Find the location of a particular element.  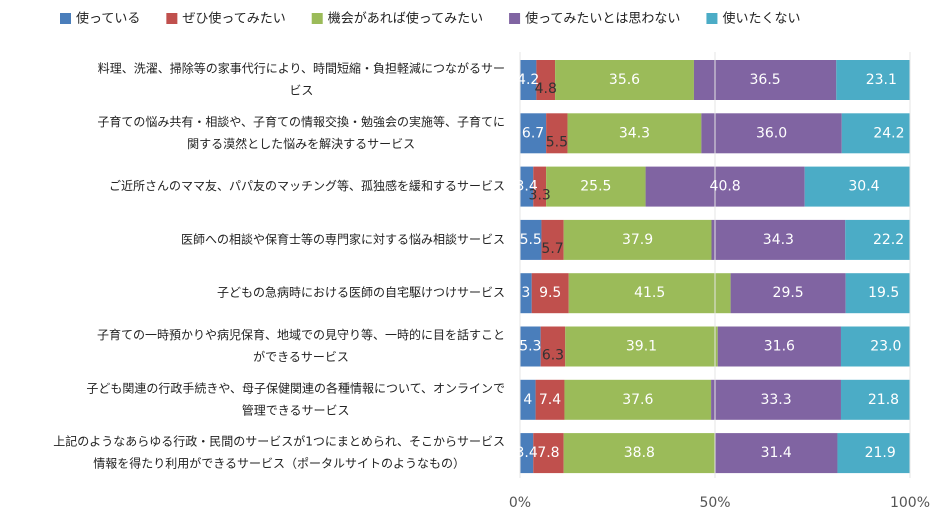

category-label: 子育ての悩み共有・相談や、子育ての情報交換・勉強会の実施等、子育てに is located at coordinates (301, 121).